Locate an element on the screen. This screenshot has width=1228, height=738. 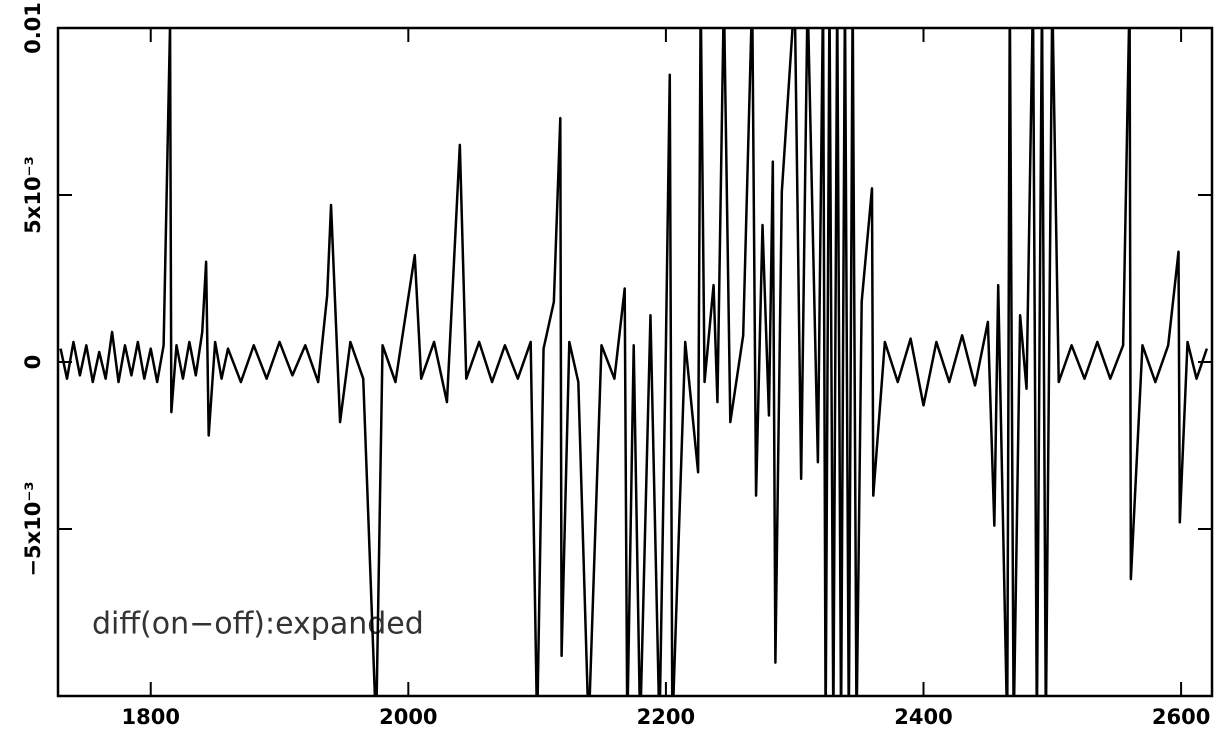
y-tick-label: −5x10⁻³ is located at coordinates (33, 528).